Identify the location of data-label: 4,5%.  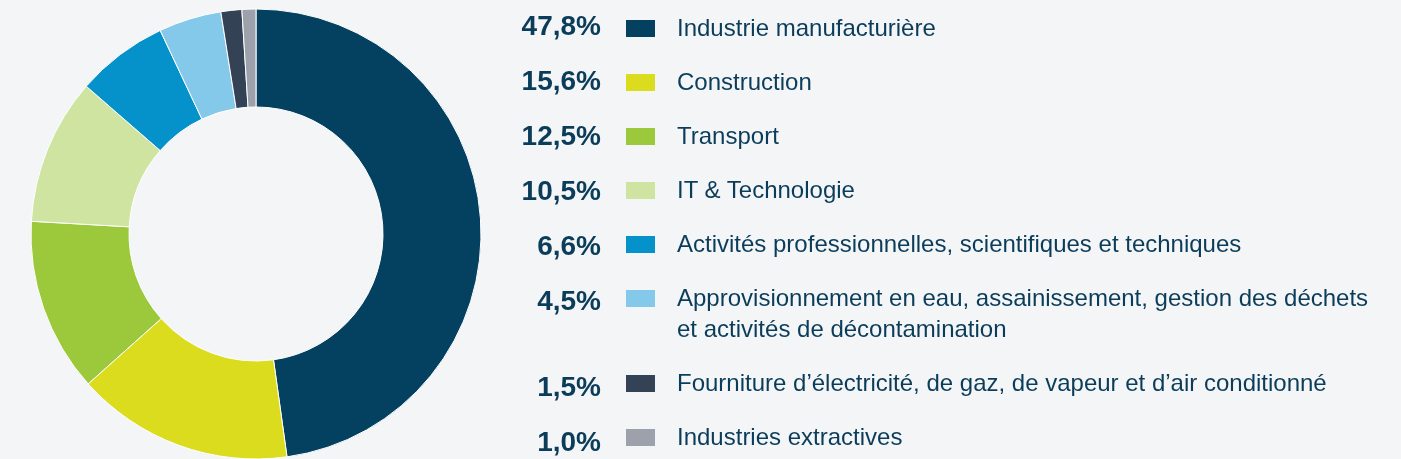
(569, 300).